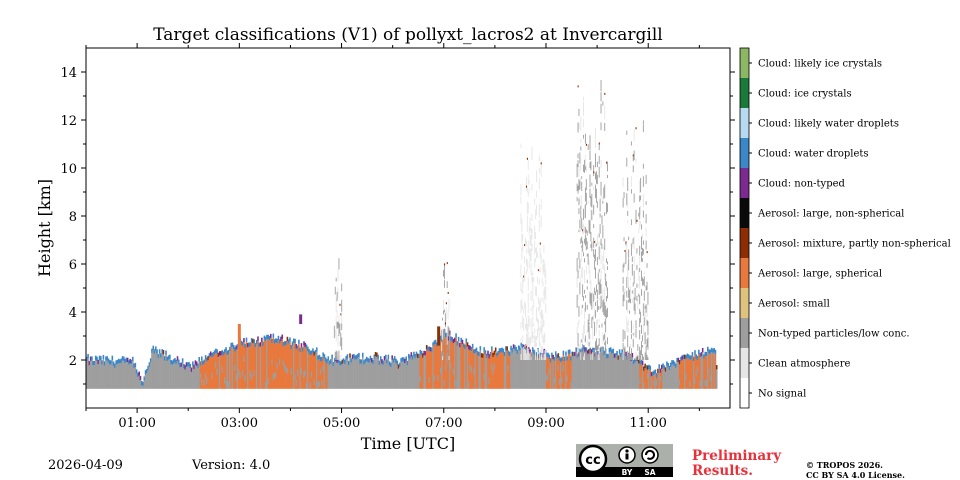 The width and height of the screenshot is (960, 480). What do you see at coordinates (744, 228) in the screenshot?
I see `colorbar-frame` at bounding box center [744, 228].